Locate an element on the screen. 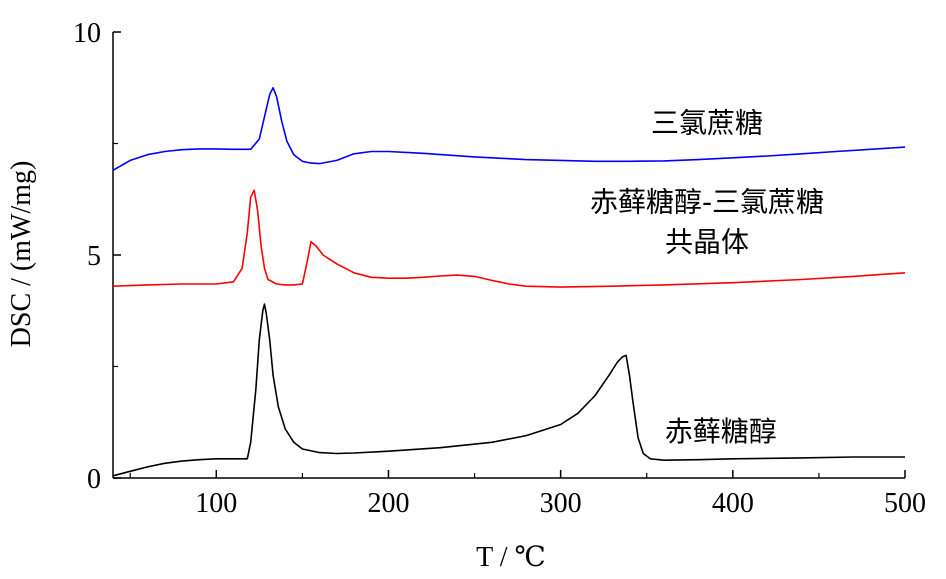 The image size is (946, 579). x-axis-label: T / ℃ is located at coordinates (511, 557).